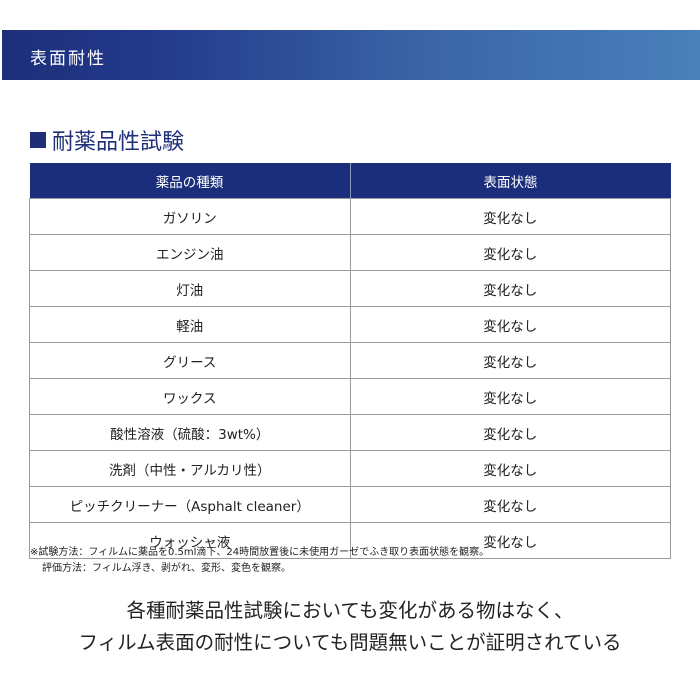 Image resolution: width=700 pixels, height=700 pixels. What do you see at coordinates (190, 216) in the screenshot?
I see `chemical-cell: ガソリン` at bounding box center [190, 216].